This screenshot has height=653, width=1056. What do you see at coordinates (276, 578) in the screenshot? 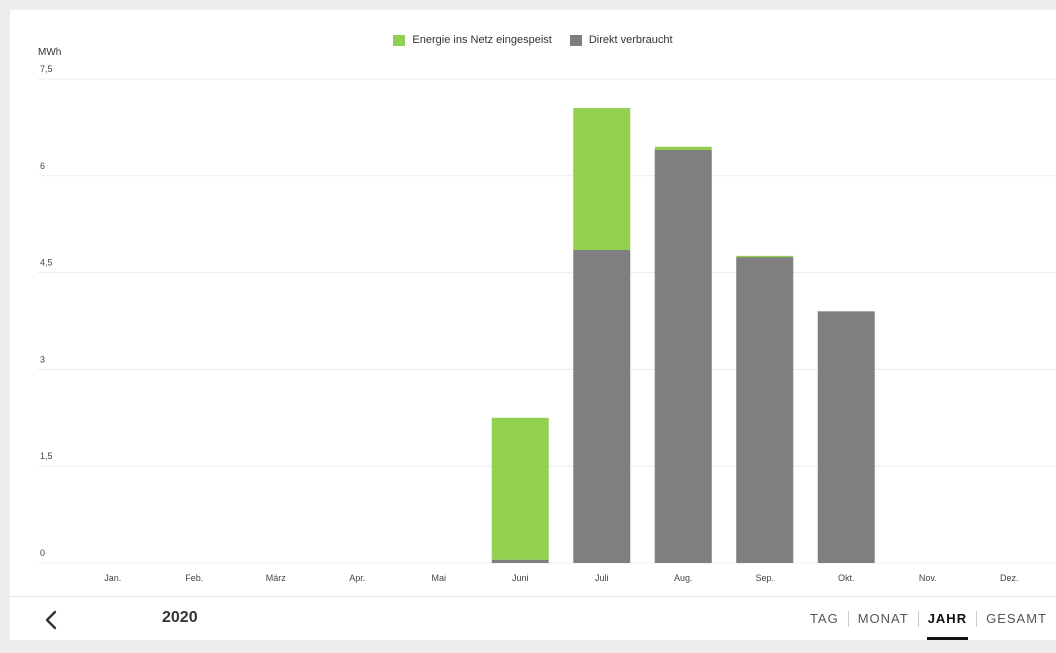
I see `x-tick-label: März` at bounding box center [276, 578].